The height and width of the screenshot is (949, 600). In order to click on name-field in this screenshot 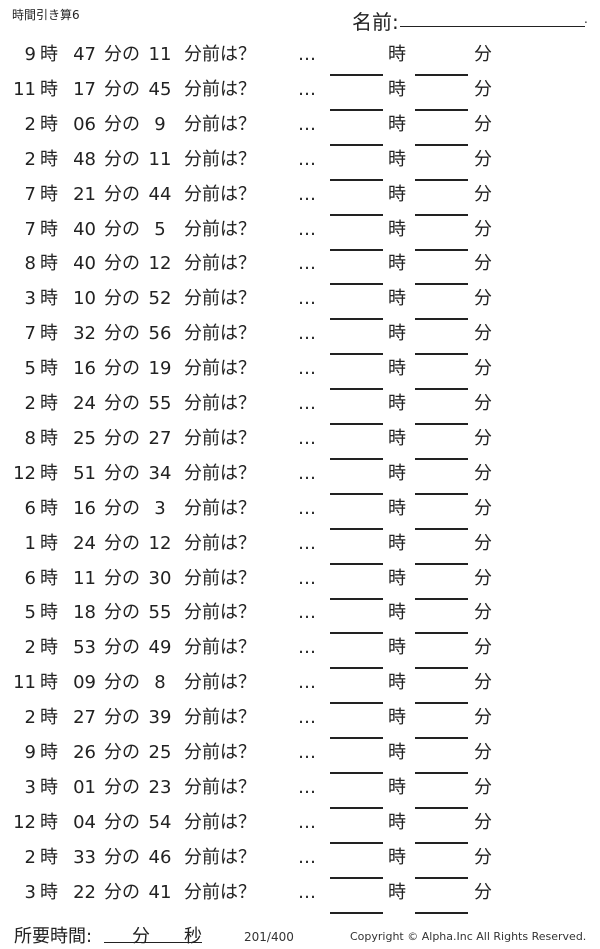, I will do `click(492, 26)`.